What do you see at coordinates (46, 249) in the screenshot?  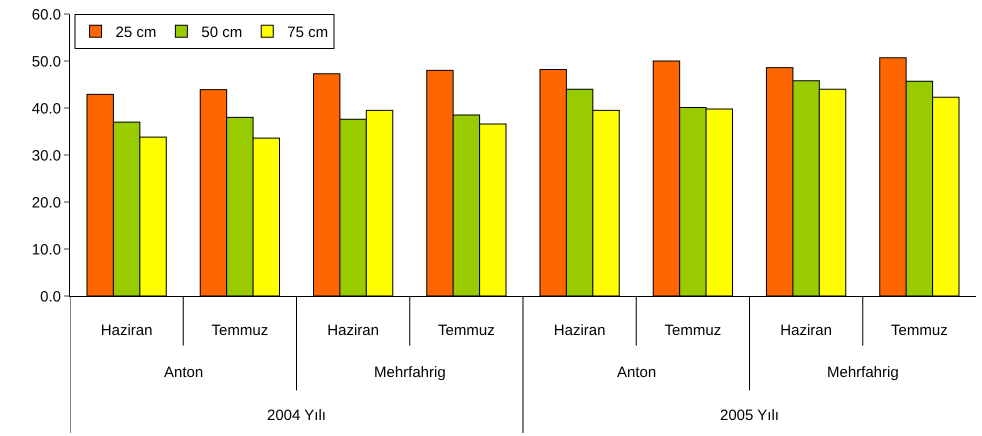 I see `y-tick-label: 10.0` at bounding box center [46, 249].